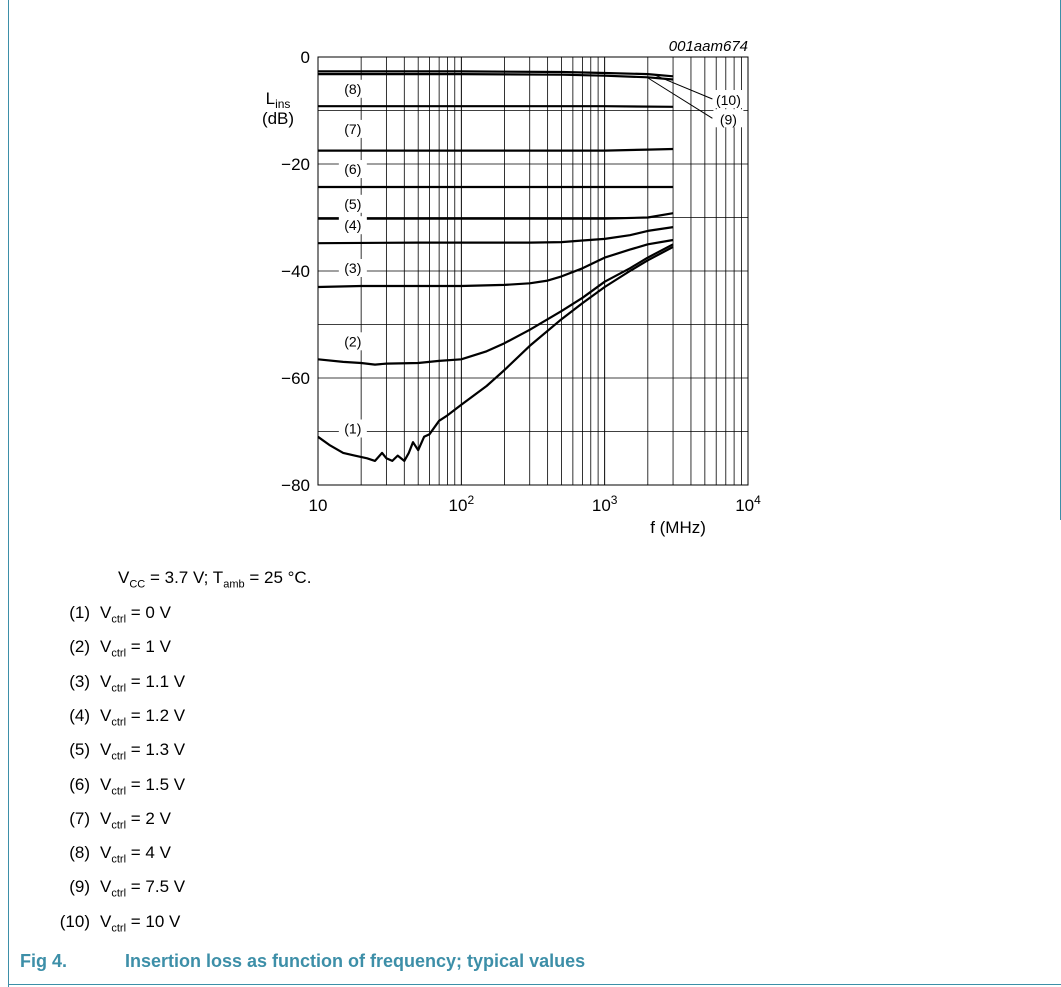 Image resolution: width=1061 pixels, height=987 pixels. Describe the element at coordinates (234, 584) in the screenshot. I see `tamb-subscript: amb` at that location.